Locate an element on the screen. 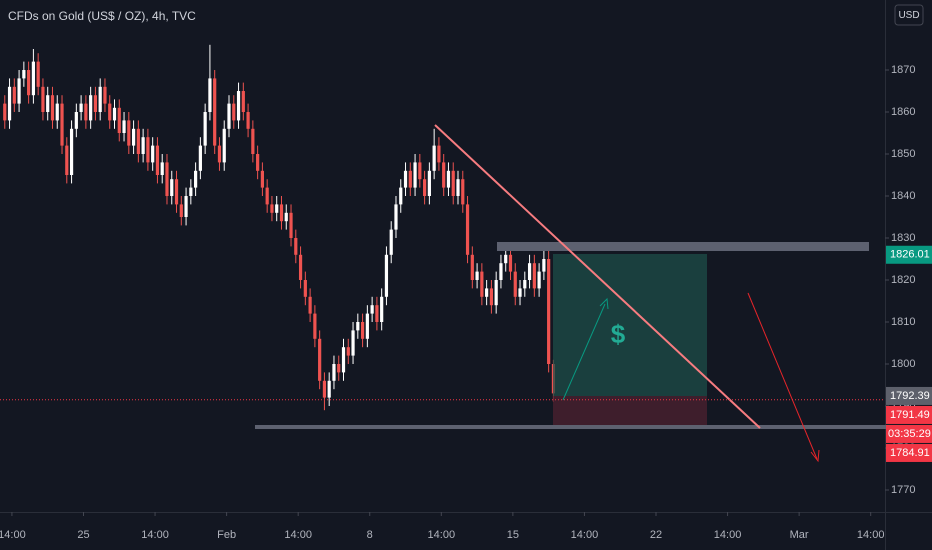 The height and width of the screenshot is (550, 932). price-label: 1791.49 is located at coordinates (910, 415).